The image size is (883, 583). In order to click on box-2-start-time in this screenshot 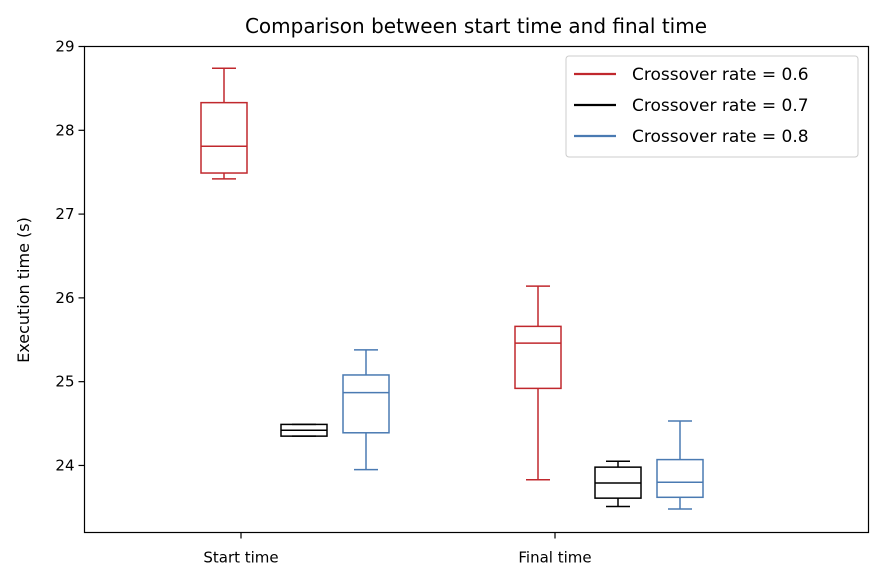, I will do `click(304, 430)`.